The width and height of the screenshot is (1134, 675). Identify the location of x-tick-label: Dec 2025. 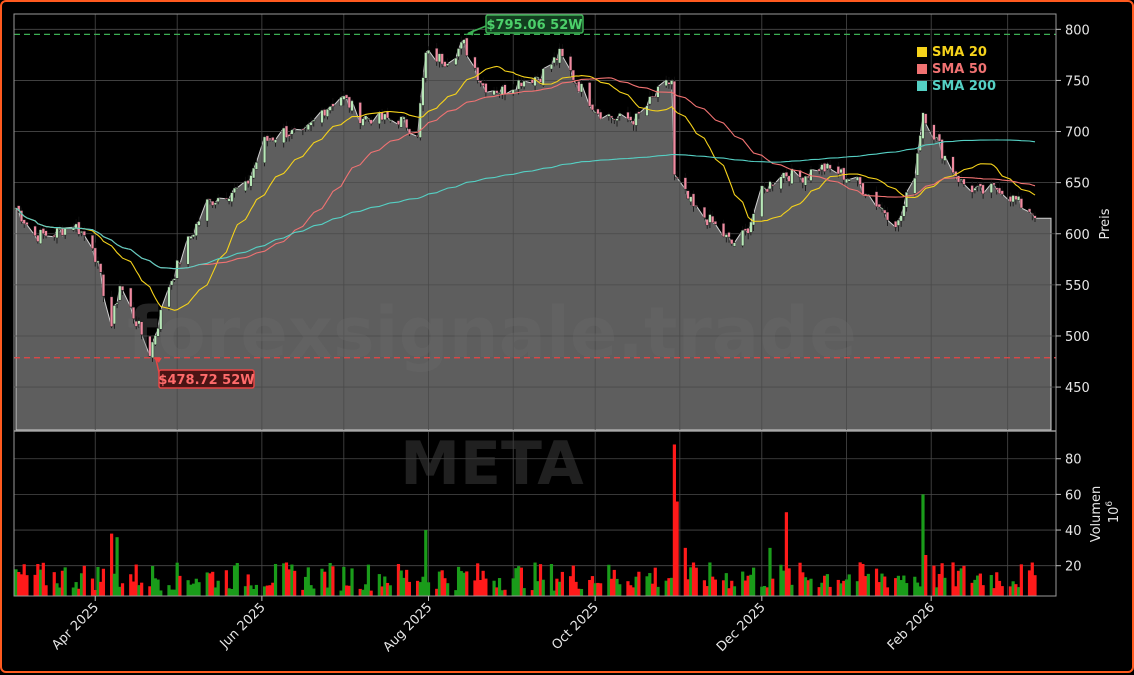
(741, 627).